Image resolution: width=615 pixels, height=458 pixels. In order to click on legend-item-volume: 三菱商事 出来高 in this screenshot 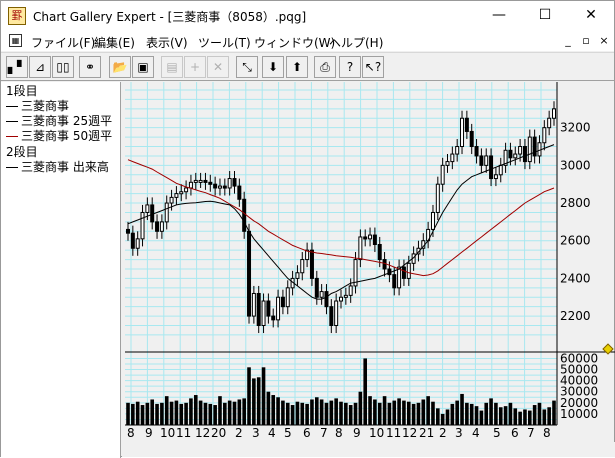, I will do `click(57, 167)`.